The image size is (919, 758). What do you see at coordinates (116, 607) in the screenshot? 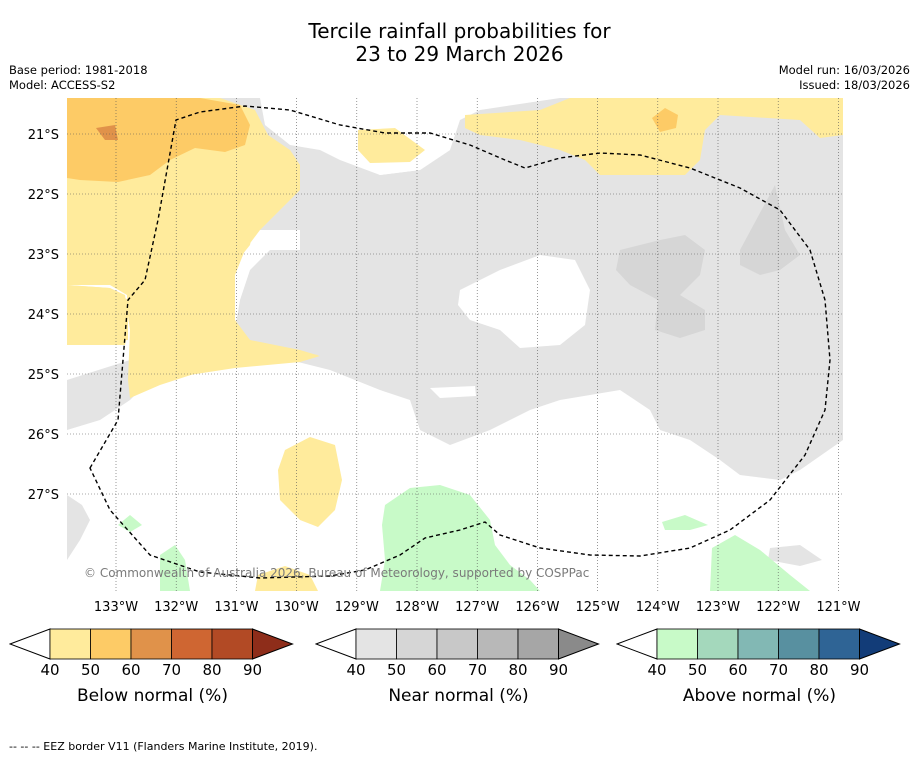
I see `longitude-label: 133°W` at bounding box center [116, 607].